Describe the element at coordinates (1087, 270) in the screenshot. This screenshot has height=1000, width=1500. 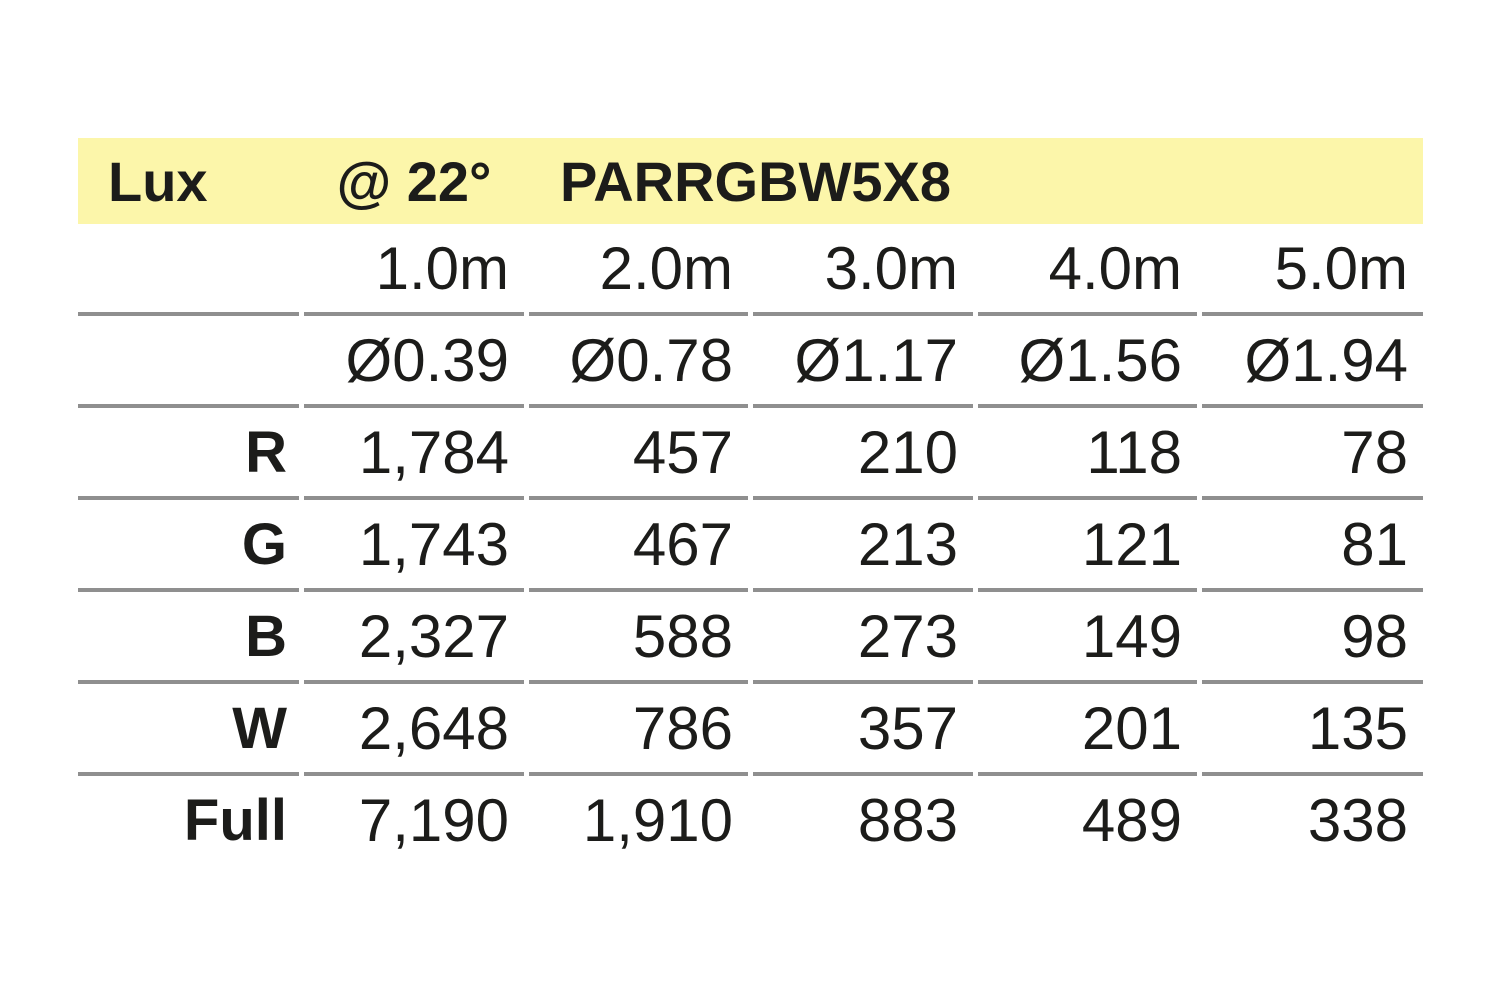
I see `distance-header: 4.0m` at that location.